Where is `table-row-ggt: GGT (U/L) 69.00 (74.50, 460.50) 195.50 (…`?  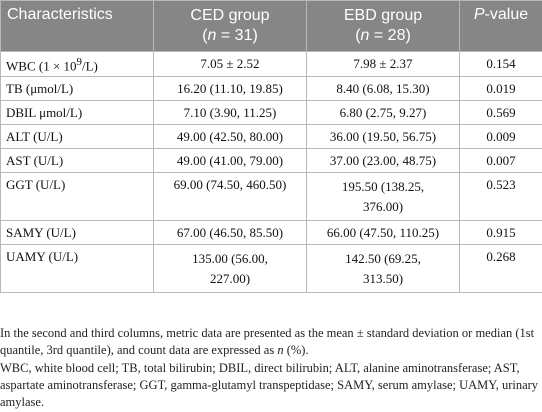 table-row-ggt: GGT (U/L) 69.00 (74.50, 460.50) 195.50 (… is located at coordinates (271, 197).